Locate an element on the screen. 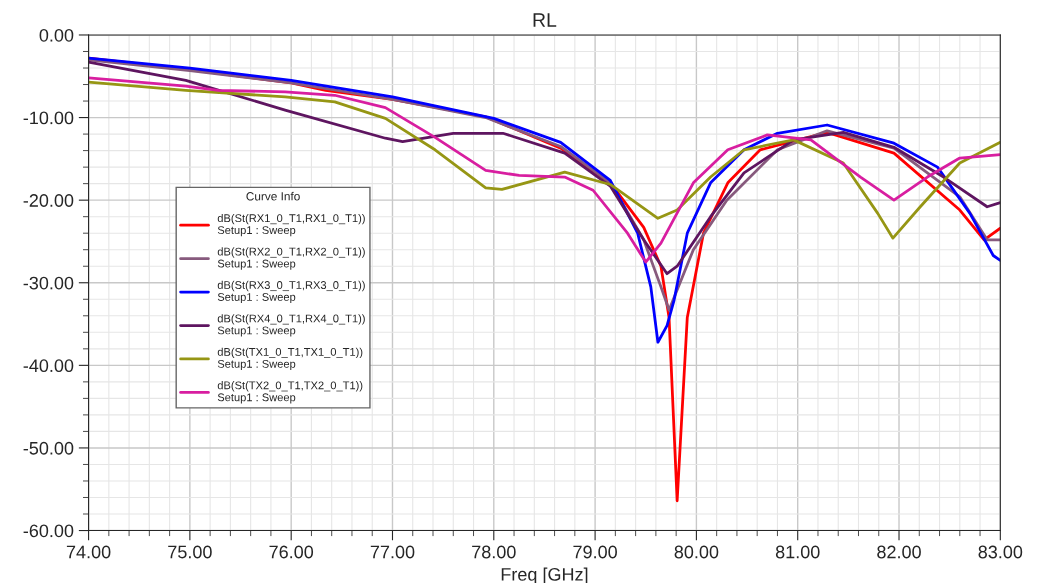 This screenshot has height=583, width=1042. legend-label: dB(St(RX2_0_T1,RX2_0_T1)) Setup1 : Sweep is located at coordinates (291, 258).